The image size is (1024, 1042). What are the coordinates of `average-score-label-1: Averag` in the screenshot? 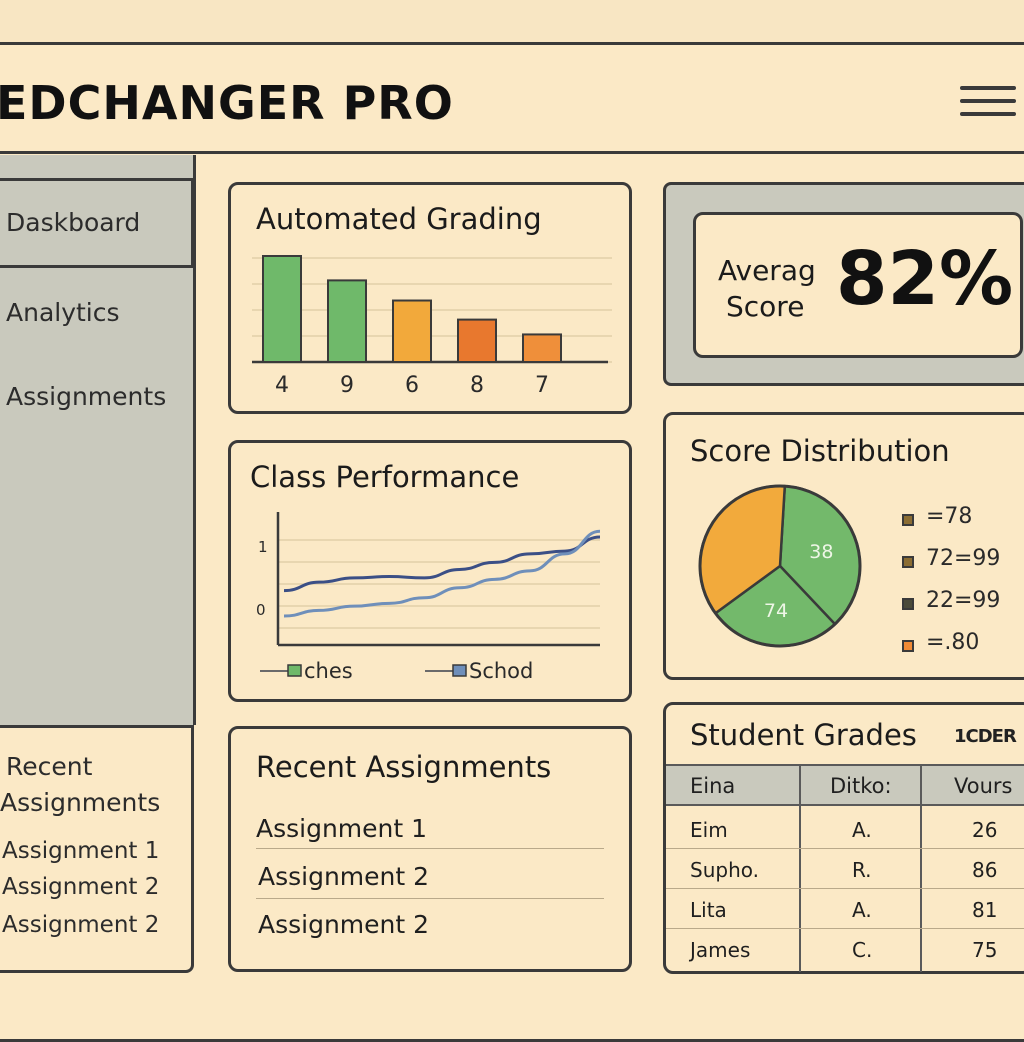 It's located at (767, 270).